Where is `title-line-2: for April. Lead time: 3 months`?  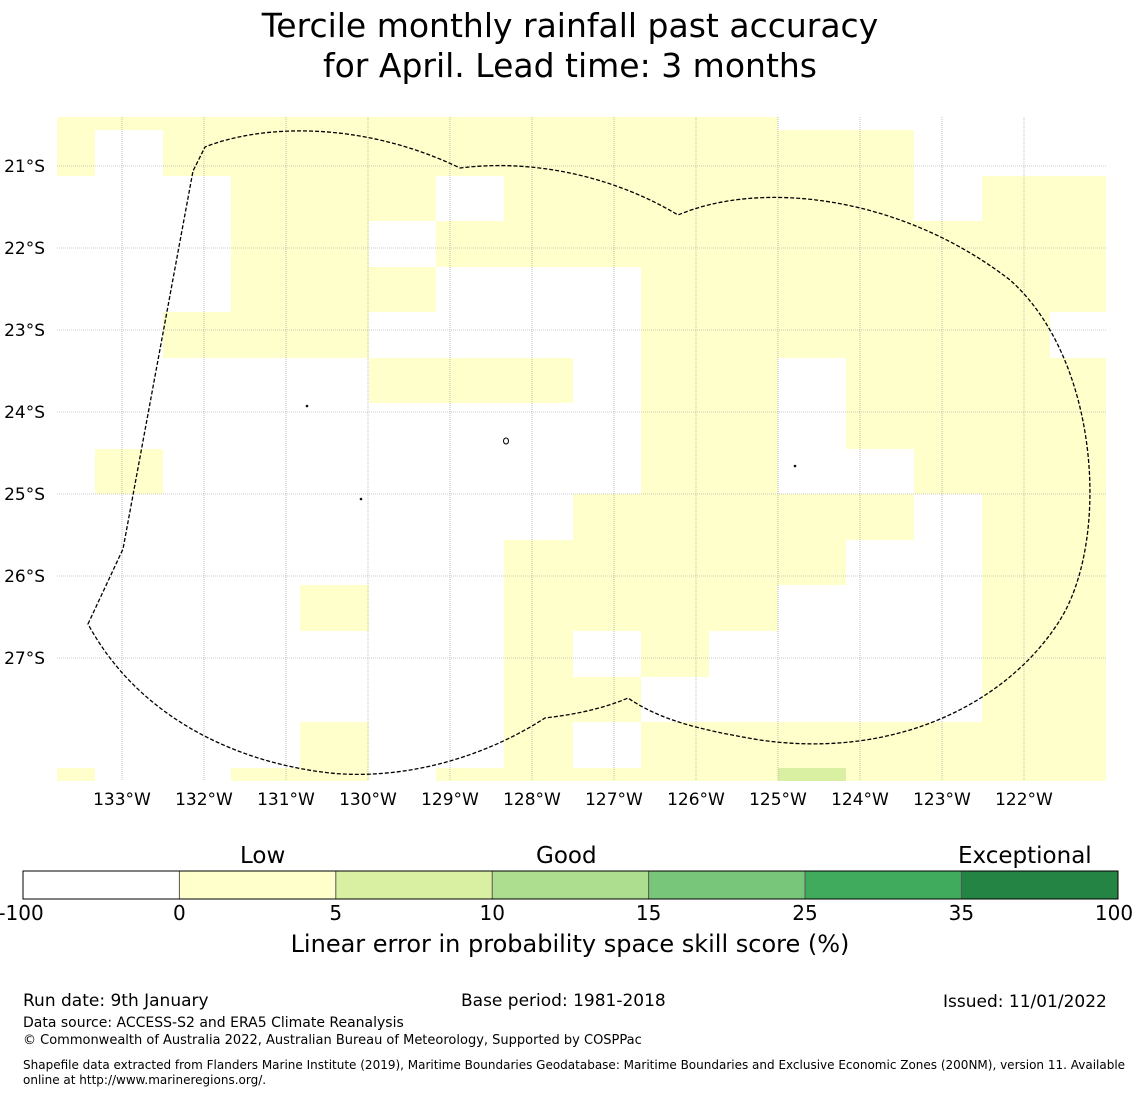
title-line-2: for April. Lead time: 3 months is located at coordinates (570, 65).